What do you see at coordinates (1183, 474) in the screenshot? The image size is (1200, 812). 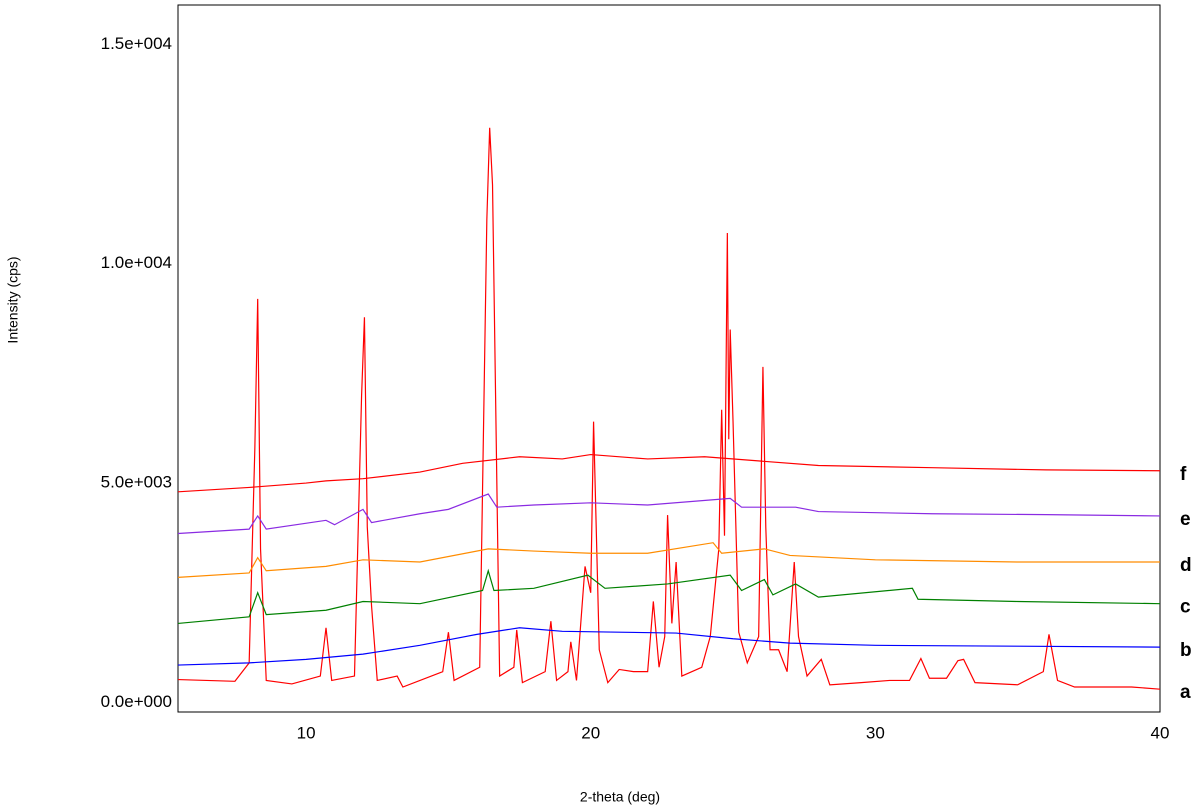 I see `series-label: f` at bounding box center [1183, 474].